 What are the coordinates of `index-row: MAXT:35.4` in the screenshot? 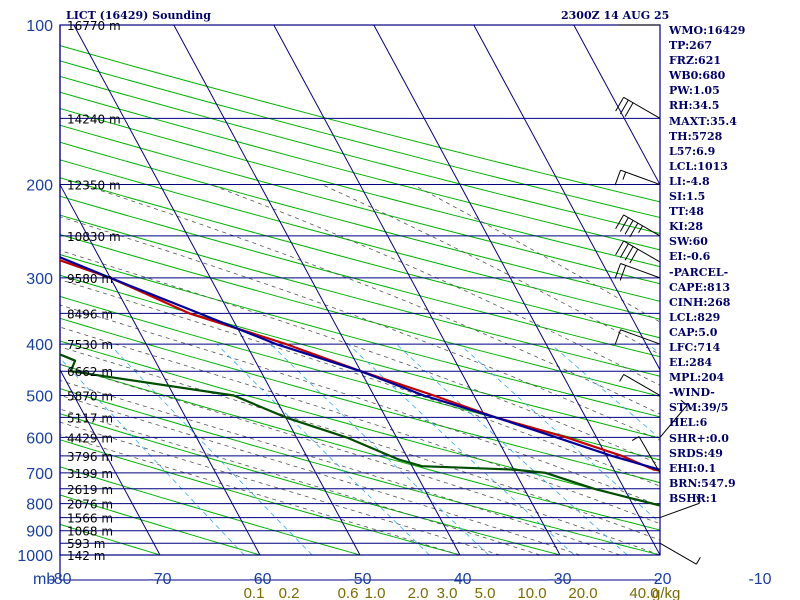 It's located at (703, 121).